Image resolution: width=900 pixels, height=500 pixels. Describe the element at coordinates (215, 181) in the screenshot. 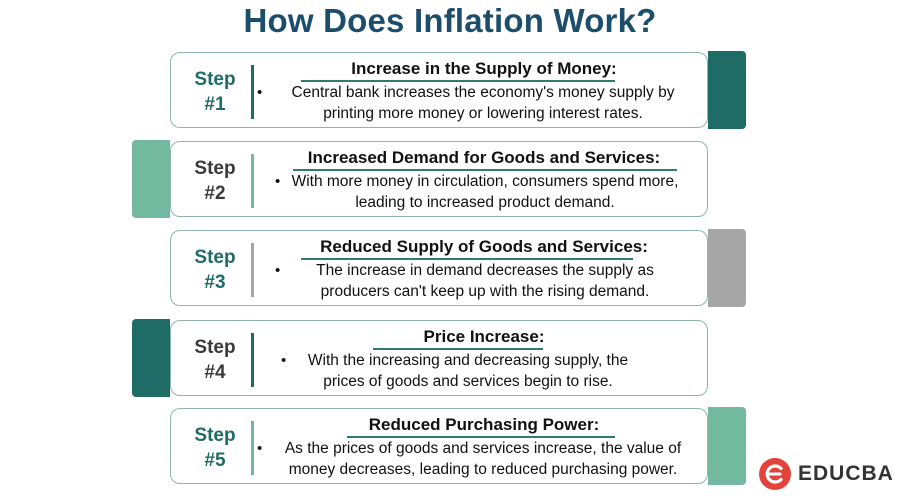

I see `step-2-label: Step #2` at that location.